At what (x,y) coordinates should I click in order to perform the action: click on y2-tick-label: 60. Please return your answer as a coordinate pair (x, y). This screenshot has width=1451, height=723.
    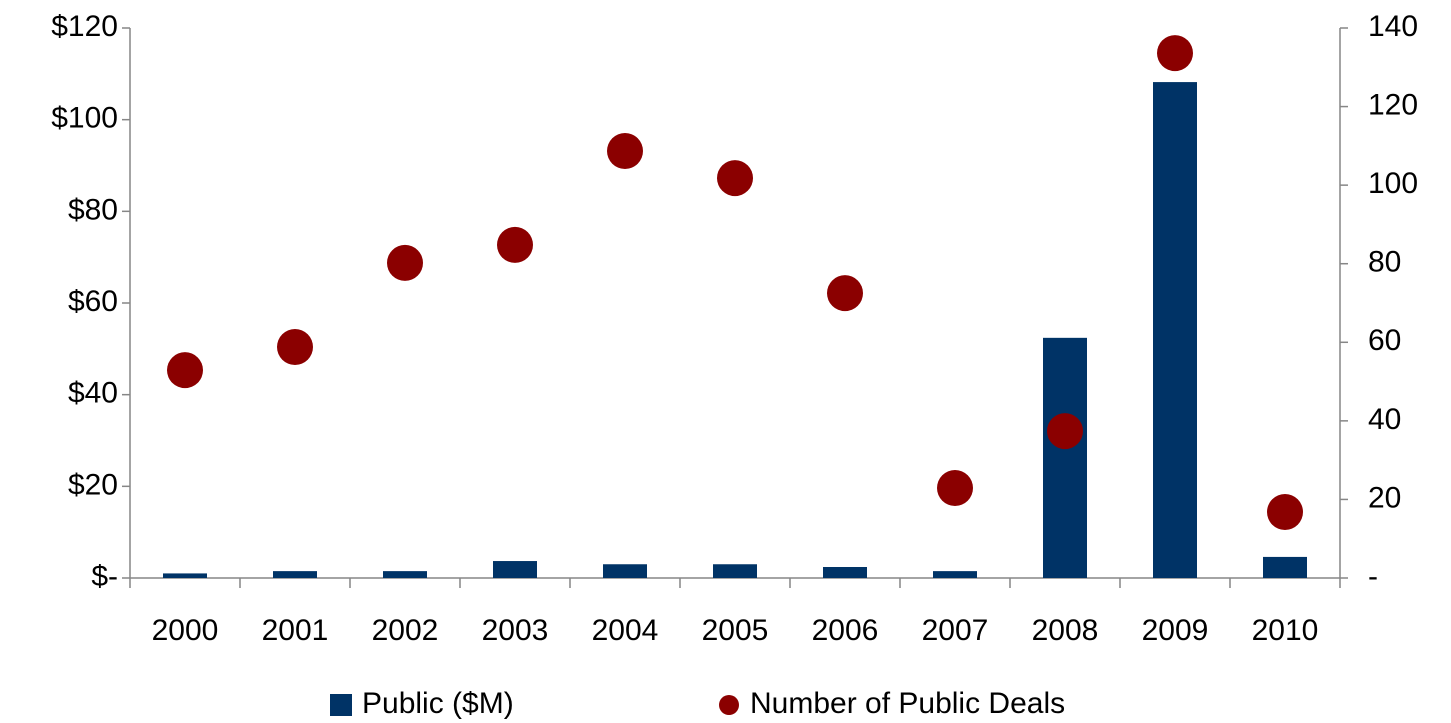
    Looking at the image, I should click on (1384, 340).